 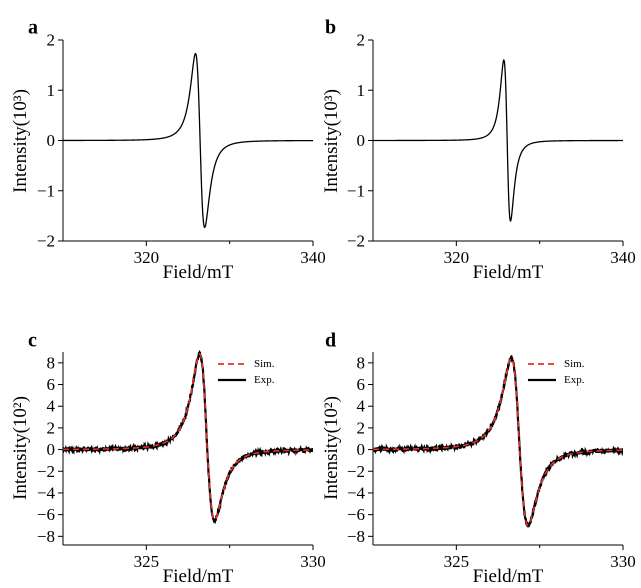 What do you see at coordinates (330, 341) in the screenshot?
I see `panel-letter: d` at bounding box center [330, 341].